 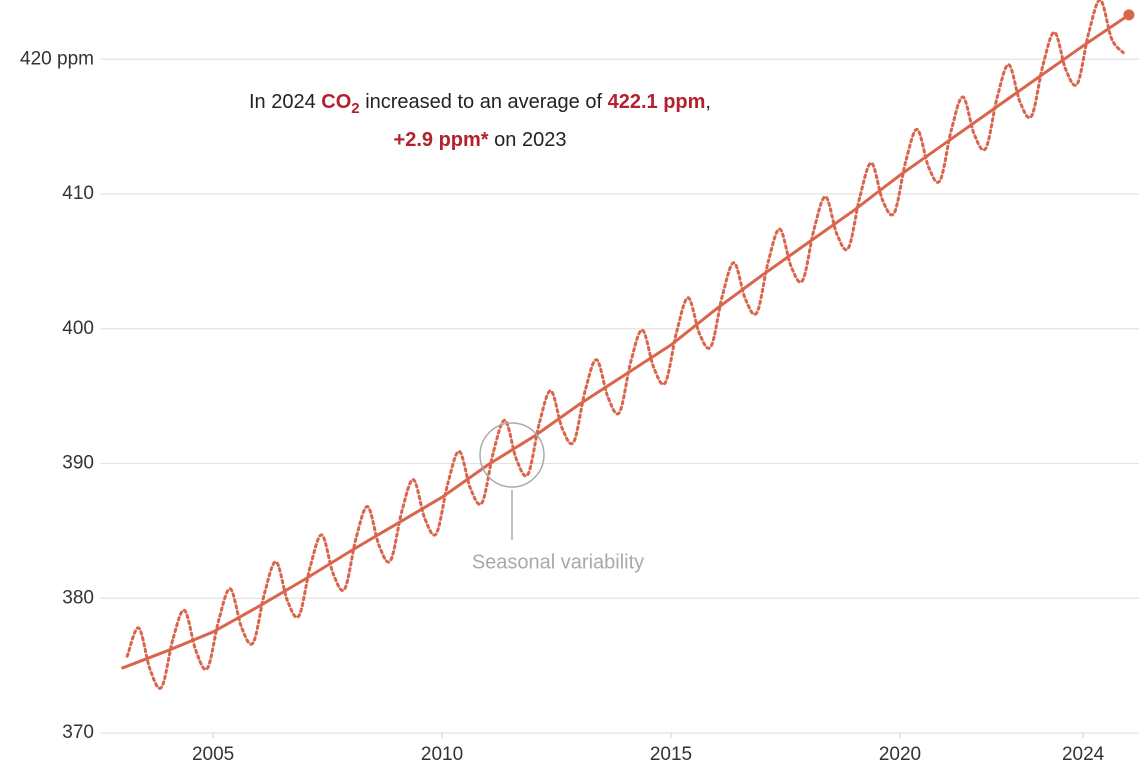 I want to click on y-tick-label: 420 ppm, so click(x=57, y=58).